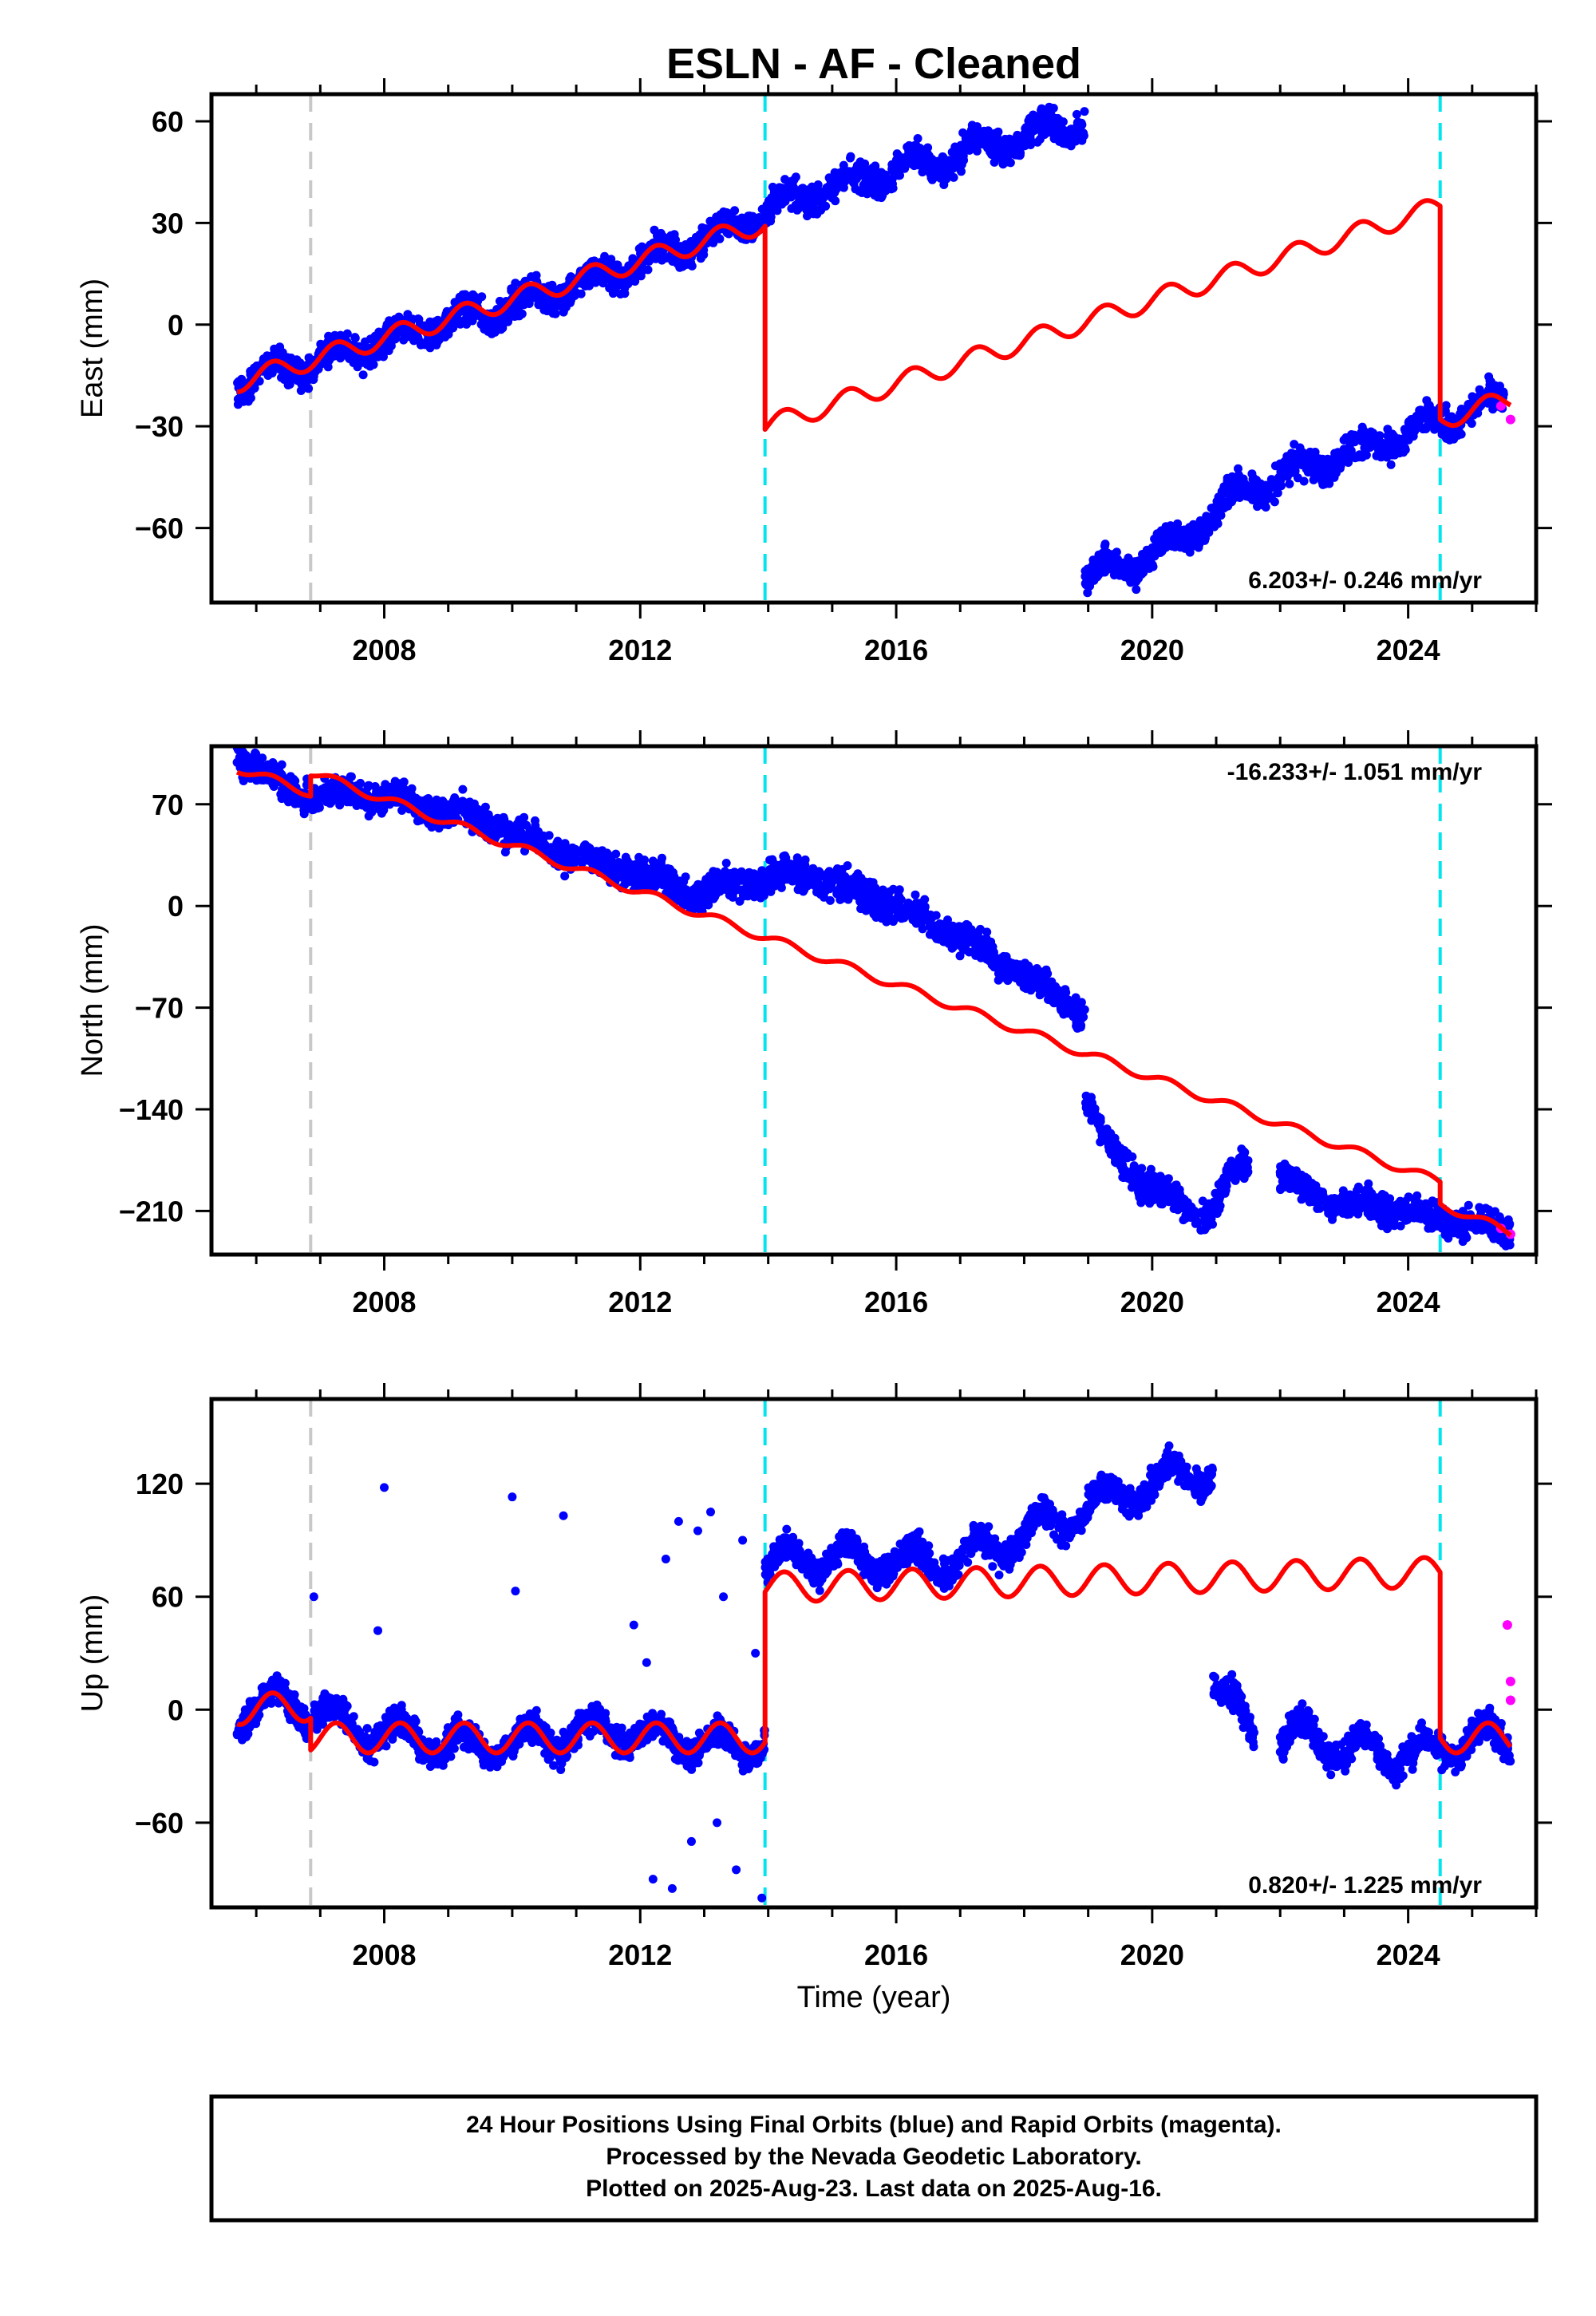 The height and width of the screenshot is (2316, 1596). What do you see at coordinates (1365, 580) in the screenshot?
I see `rate-label-east: 6.203+/- 0.246 mm/yr` at bounding box center [1365, 580].